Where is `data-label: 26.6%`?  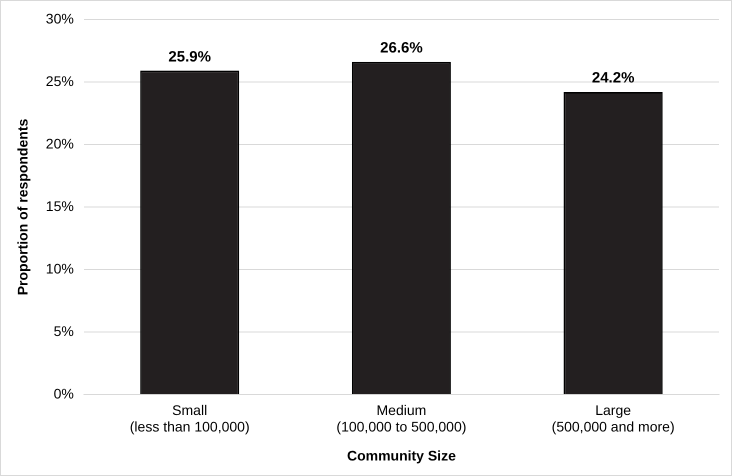
data-label: 26.6% is located at coordinates (401, 48).